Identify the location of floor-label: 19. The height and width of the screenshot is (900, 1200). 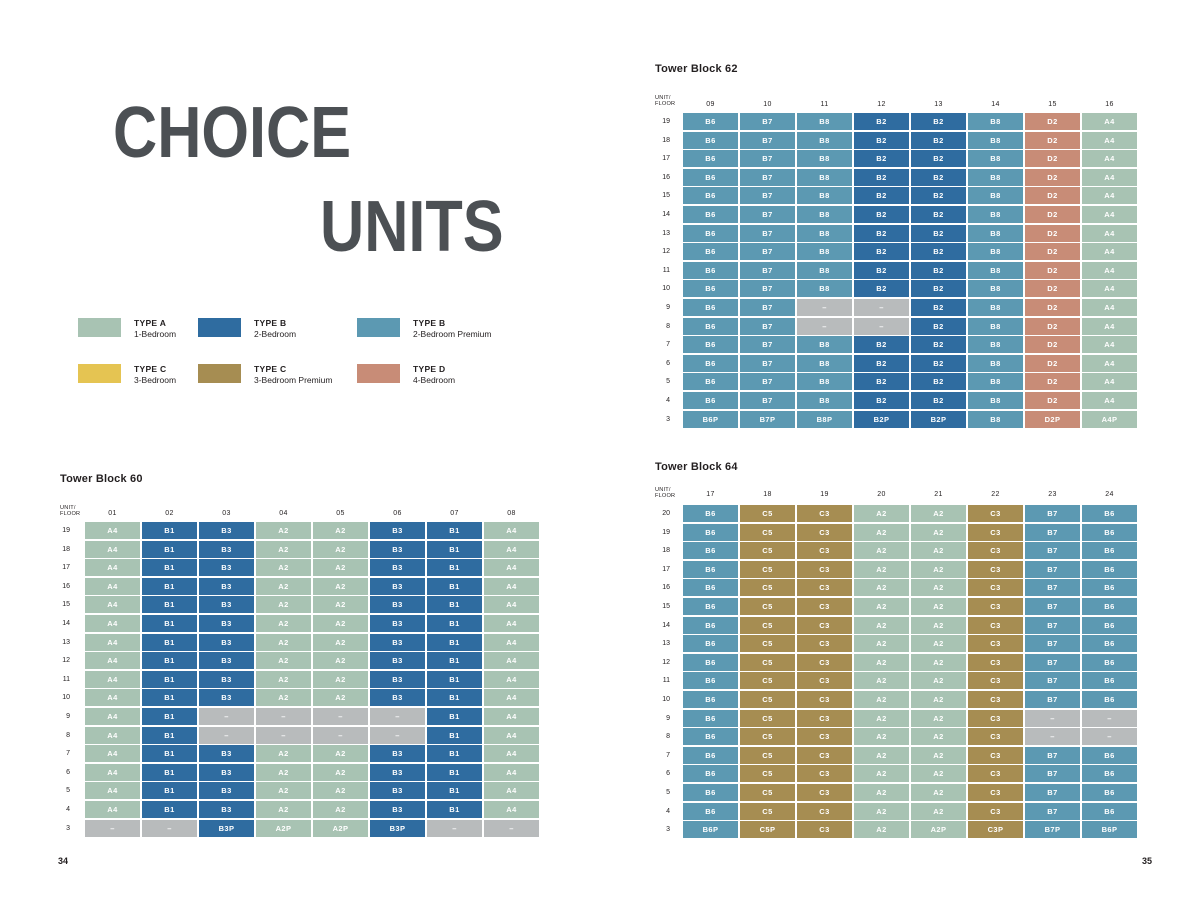
(666, 532).